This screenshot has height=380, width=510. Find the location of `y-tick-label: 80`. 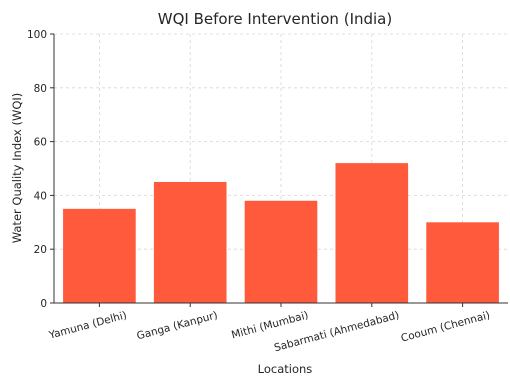

y-tick-label: 80 is located at coordinates (40, 89).